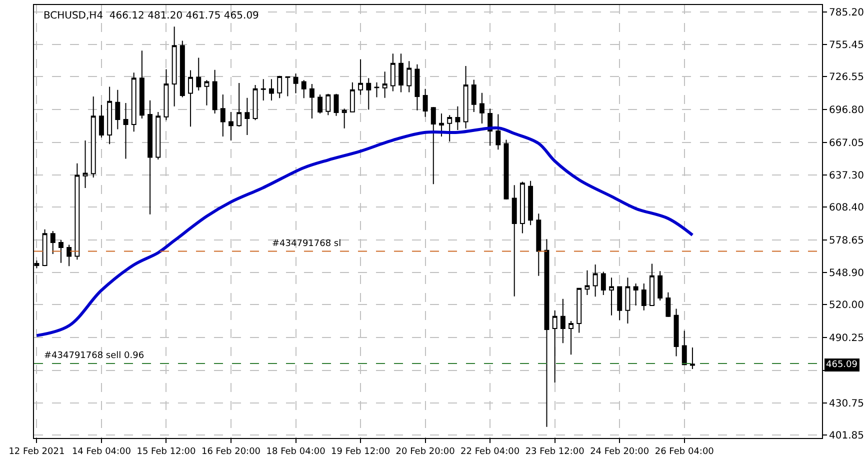 Image resolution: width=868 pixels, height=461 pixels. What do you see at coordinates (846, 208) in the screenshot?
I see `y-tick-label: 608.40` at bounding box center [846, 208].